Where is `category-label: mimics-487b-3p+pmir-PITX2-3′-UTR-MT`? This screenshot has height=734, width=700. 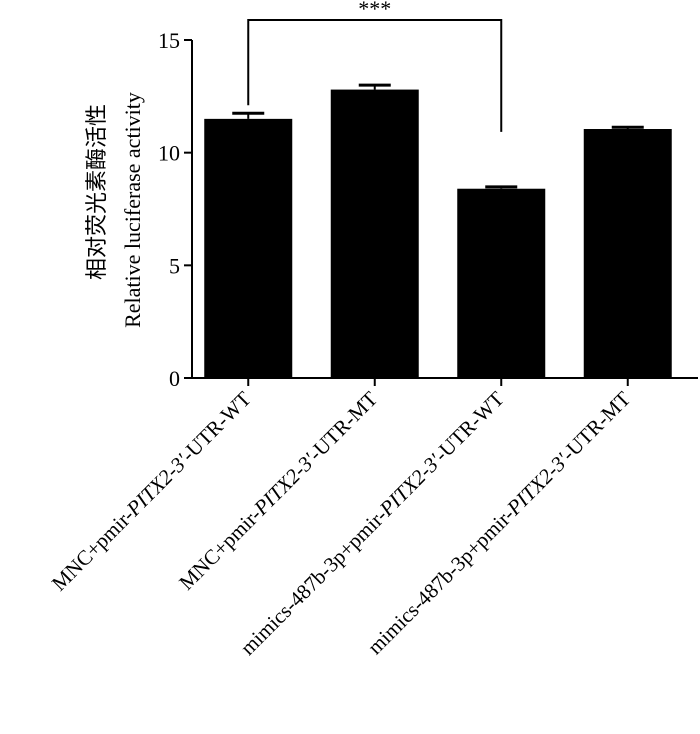 category-label: mimics-487b-3p+pmir-PITX2-3′-UTR-MT is located at coordinates (499, 522).